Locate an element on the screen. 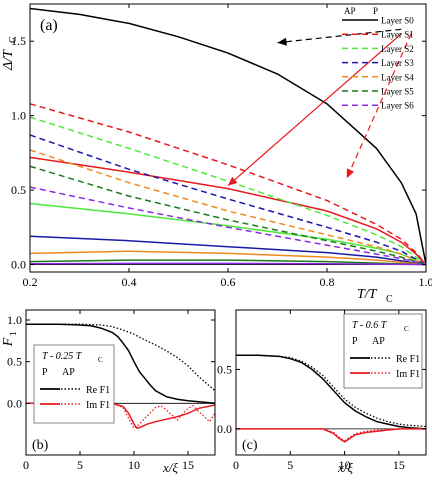  legend-title: T - 0.25 T is located at coordinates (62, 356).